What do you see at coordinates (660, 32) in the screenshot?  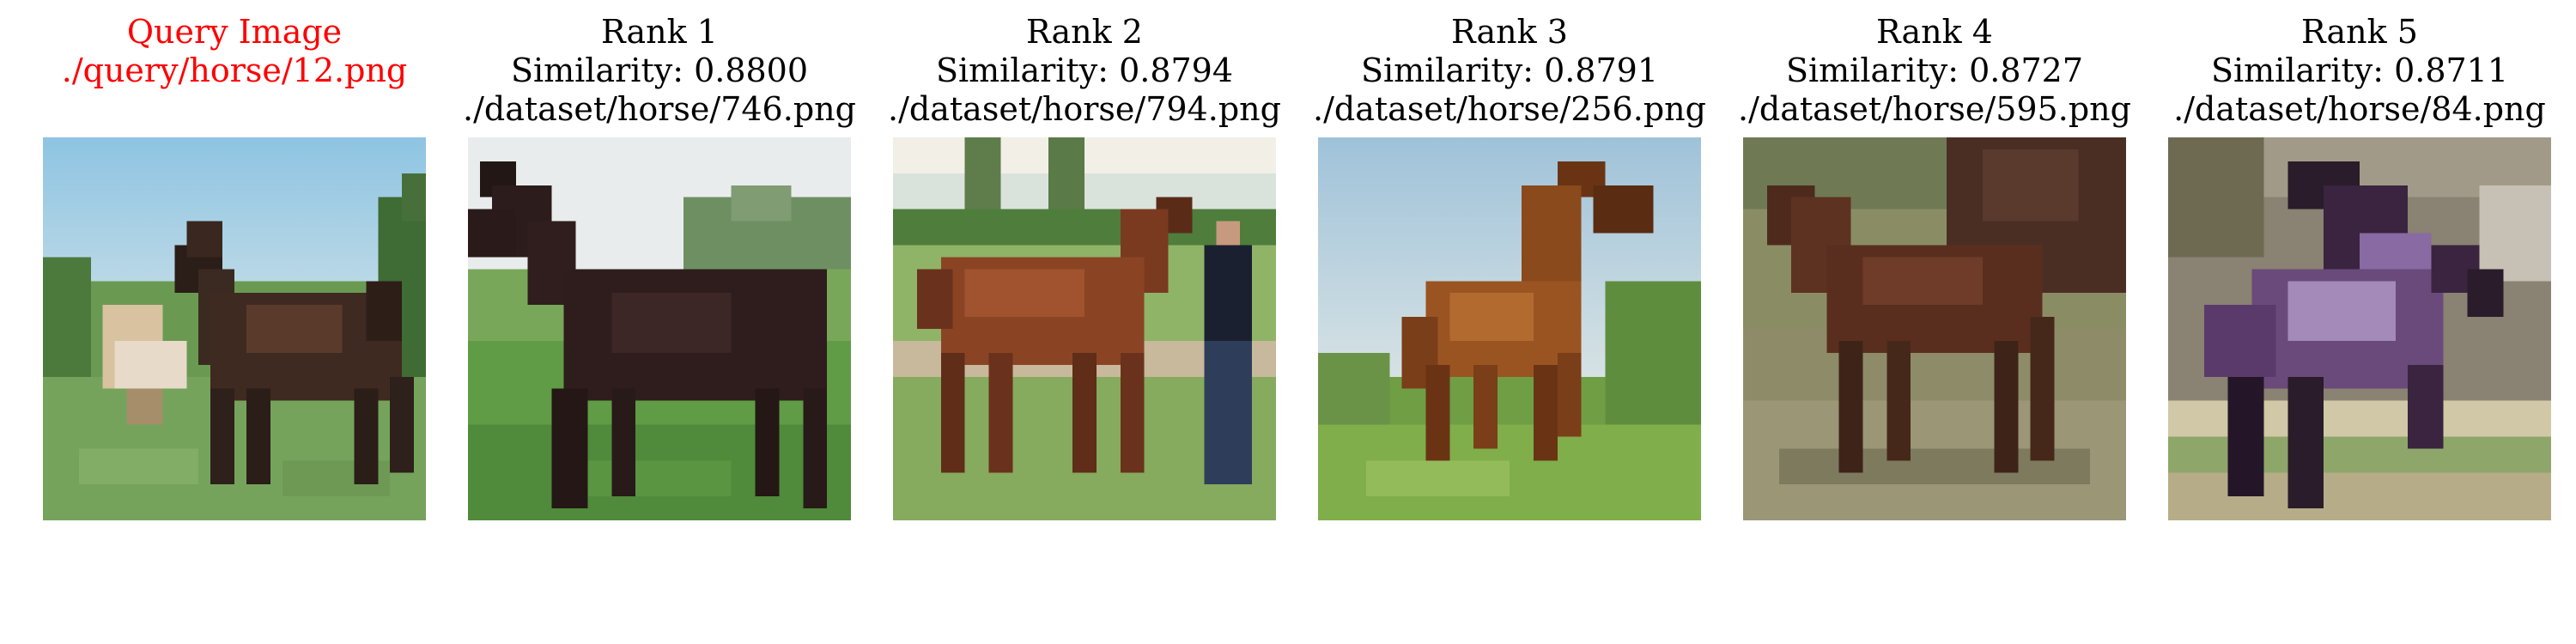 I see `rank-label: Rank 1` at bounding box center [660, 32].